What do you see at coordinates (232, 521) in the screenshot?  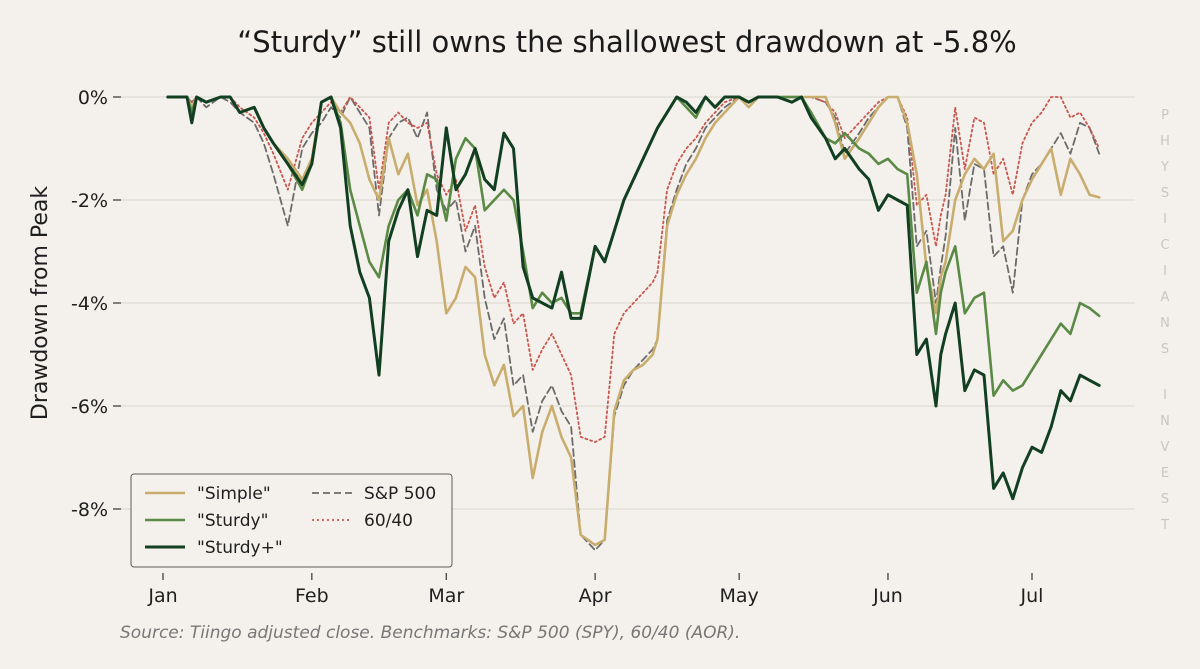 I see `legend-label-1: "Sturdy"` at bounding box center [232, 521].